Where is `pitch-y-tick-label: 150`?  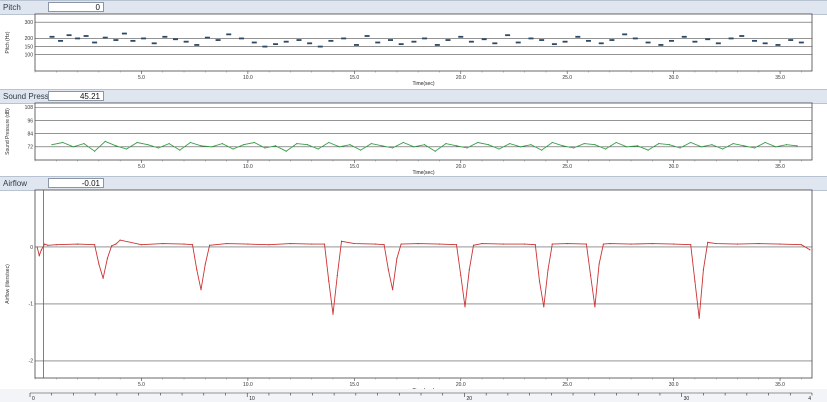
pitch-y-tick-label: 150 is located at coordinates (29, 47).